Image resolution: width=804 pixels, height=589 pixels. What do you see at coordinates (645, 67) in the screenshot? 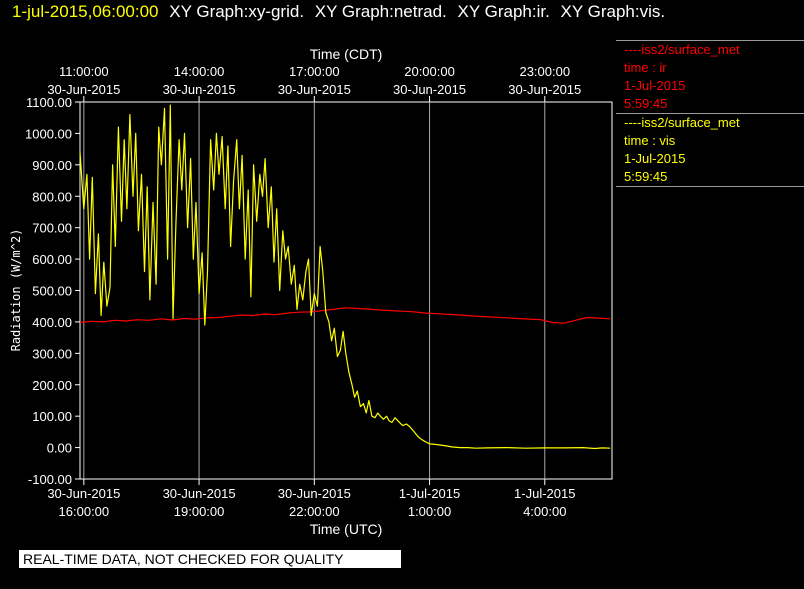
I see `legend-ir-variable: time : ir` at bounding box center [645, 67].